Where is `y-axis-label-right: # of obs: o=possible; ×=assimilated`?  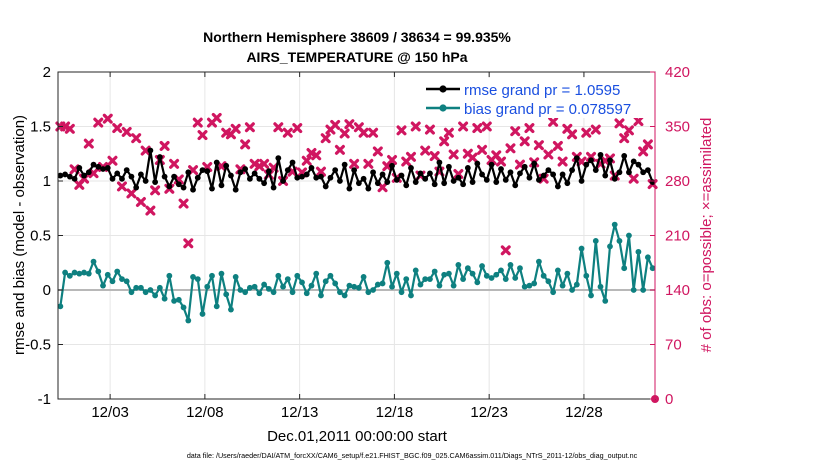
y-axis-label-right: # of obs: o=possible; ×=assimilated is located at coordinates (706, 235).